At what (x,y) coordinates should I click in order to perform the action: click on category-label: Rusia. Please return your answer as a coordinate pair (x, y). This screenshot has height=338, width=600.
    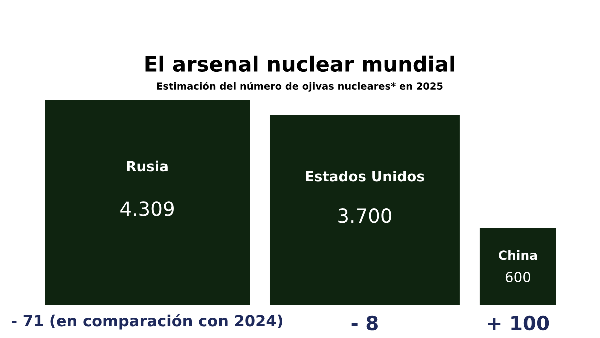
    Looking at the image, I should click on (147, 166).